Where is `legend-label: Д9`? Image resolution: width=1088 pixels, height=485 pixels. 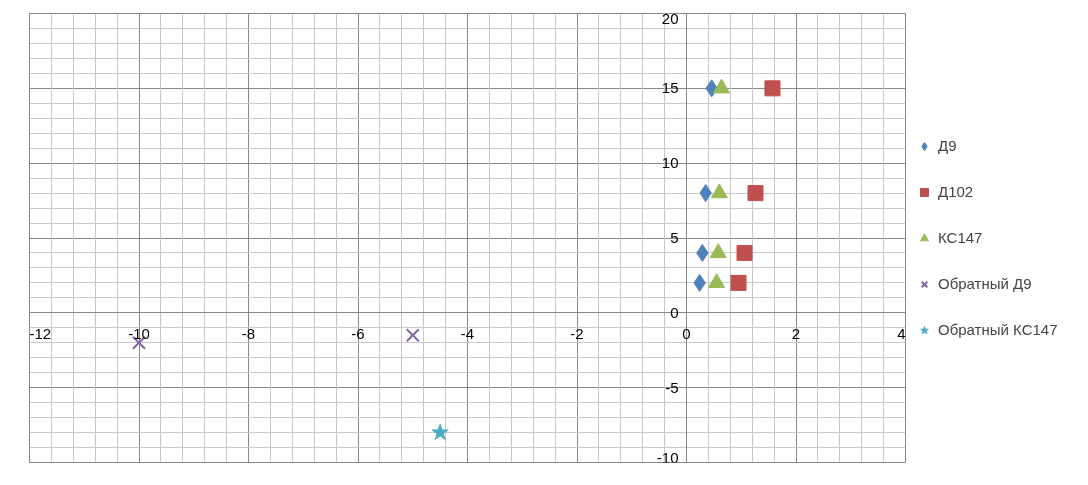
legend-label: Д9 is located at coordinates (948, 145).